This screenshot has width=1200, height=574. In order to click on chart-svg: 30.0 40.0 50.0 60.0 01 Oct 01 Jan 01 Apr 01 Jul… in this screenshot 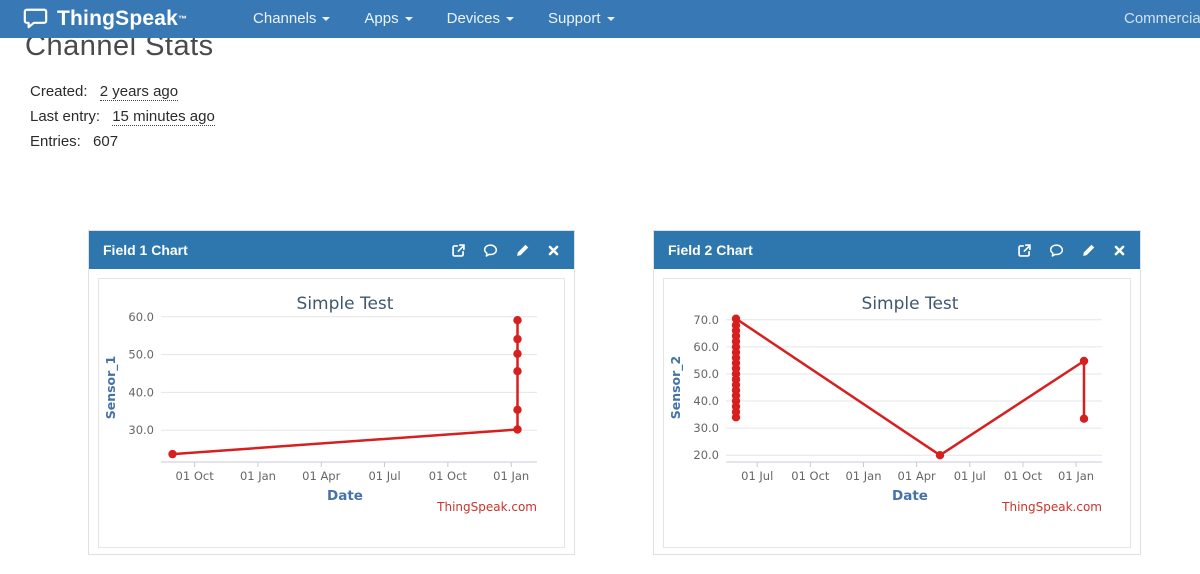, I will do `click(320, 404)`.